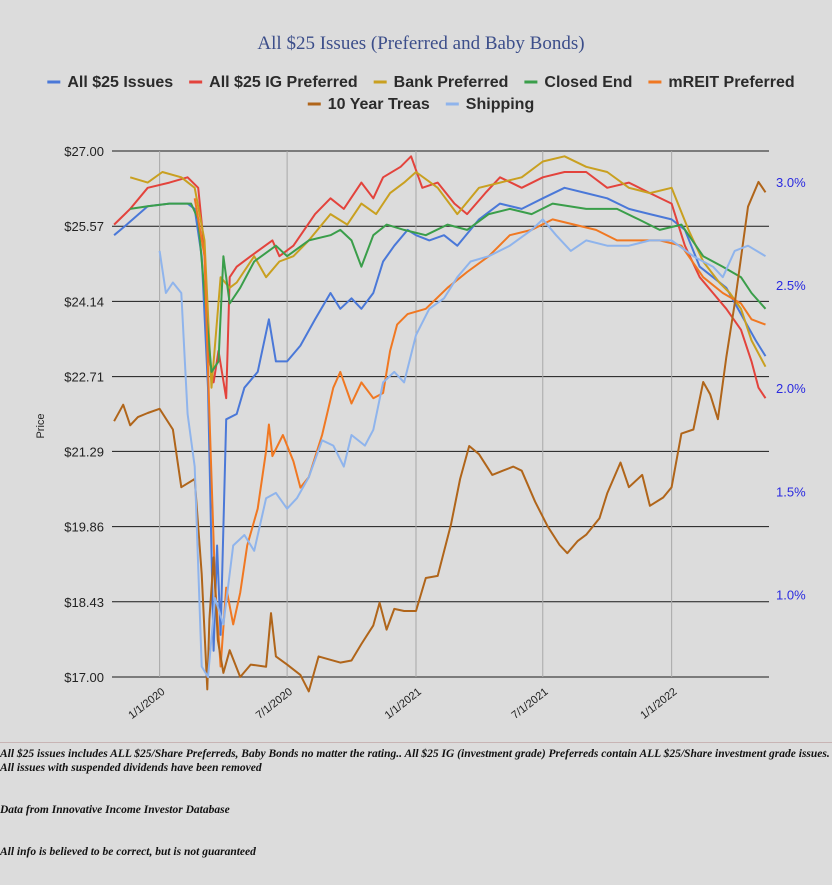 This screenshot has height=885, width=832. I want to click on legend-item-bank-preferred: Bank Preferred, so click(441, 82).